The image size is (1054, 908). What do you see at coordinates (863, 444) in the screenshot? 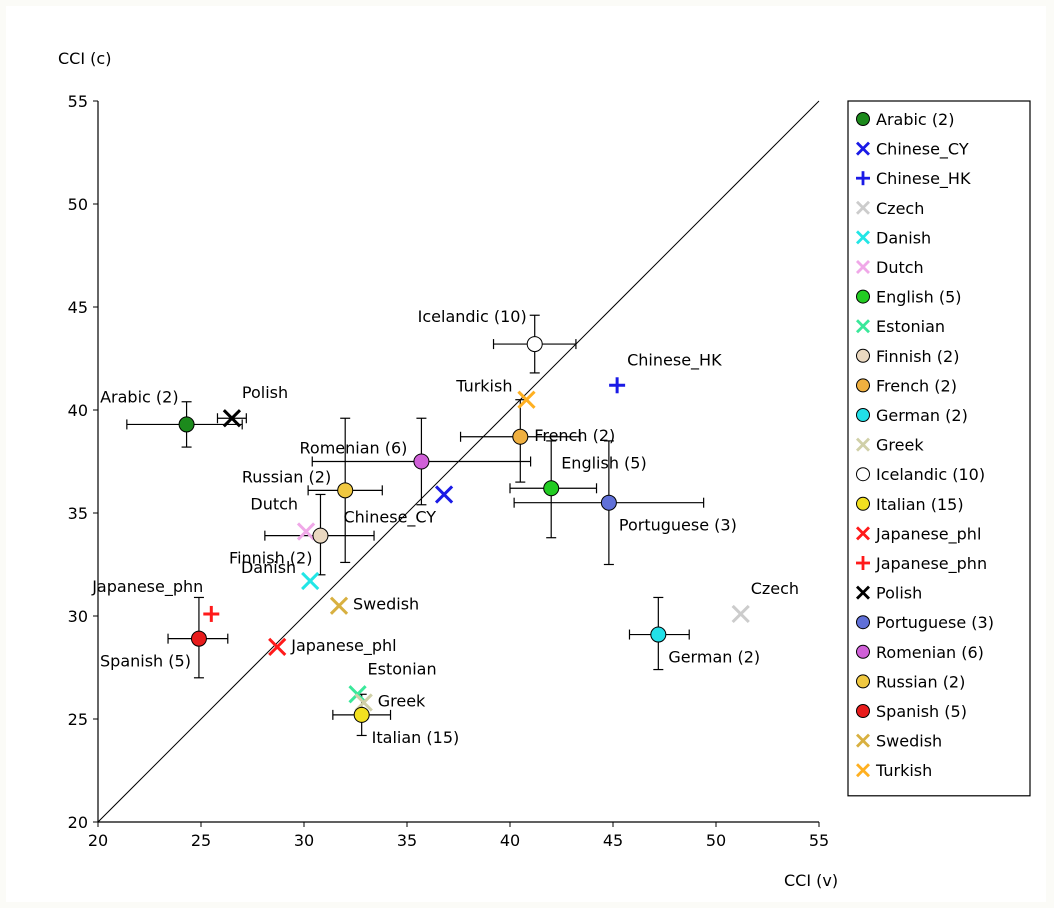
I see `legend-marker-greek` at bounding box center [863, 444].